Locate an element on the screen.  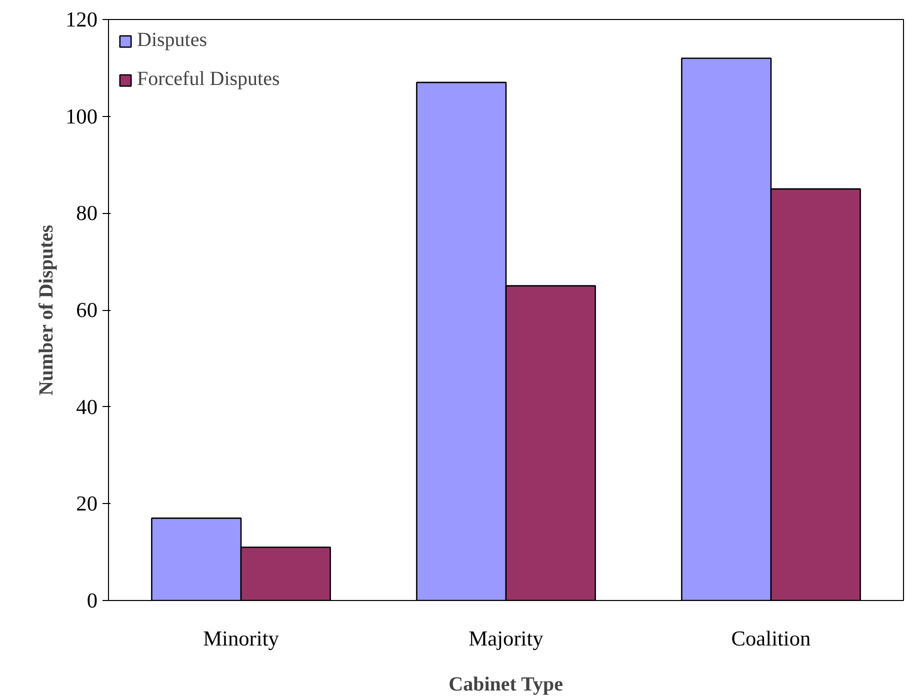
y-tick-label: 40 is located at coordinates (87, 406).